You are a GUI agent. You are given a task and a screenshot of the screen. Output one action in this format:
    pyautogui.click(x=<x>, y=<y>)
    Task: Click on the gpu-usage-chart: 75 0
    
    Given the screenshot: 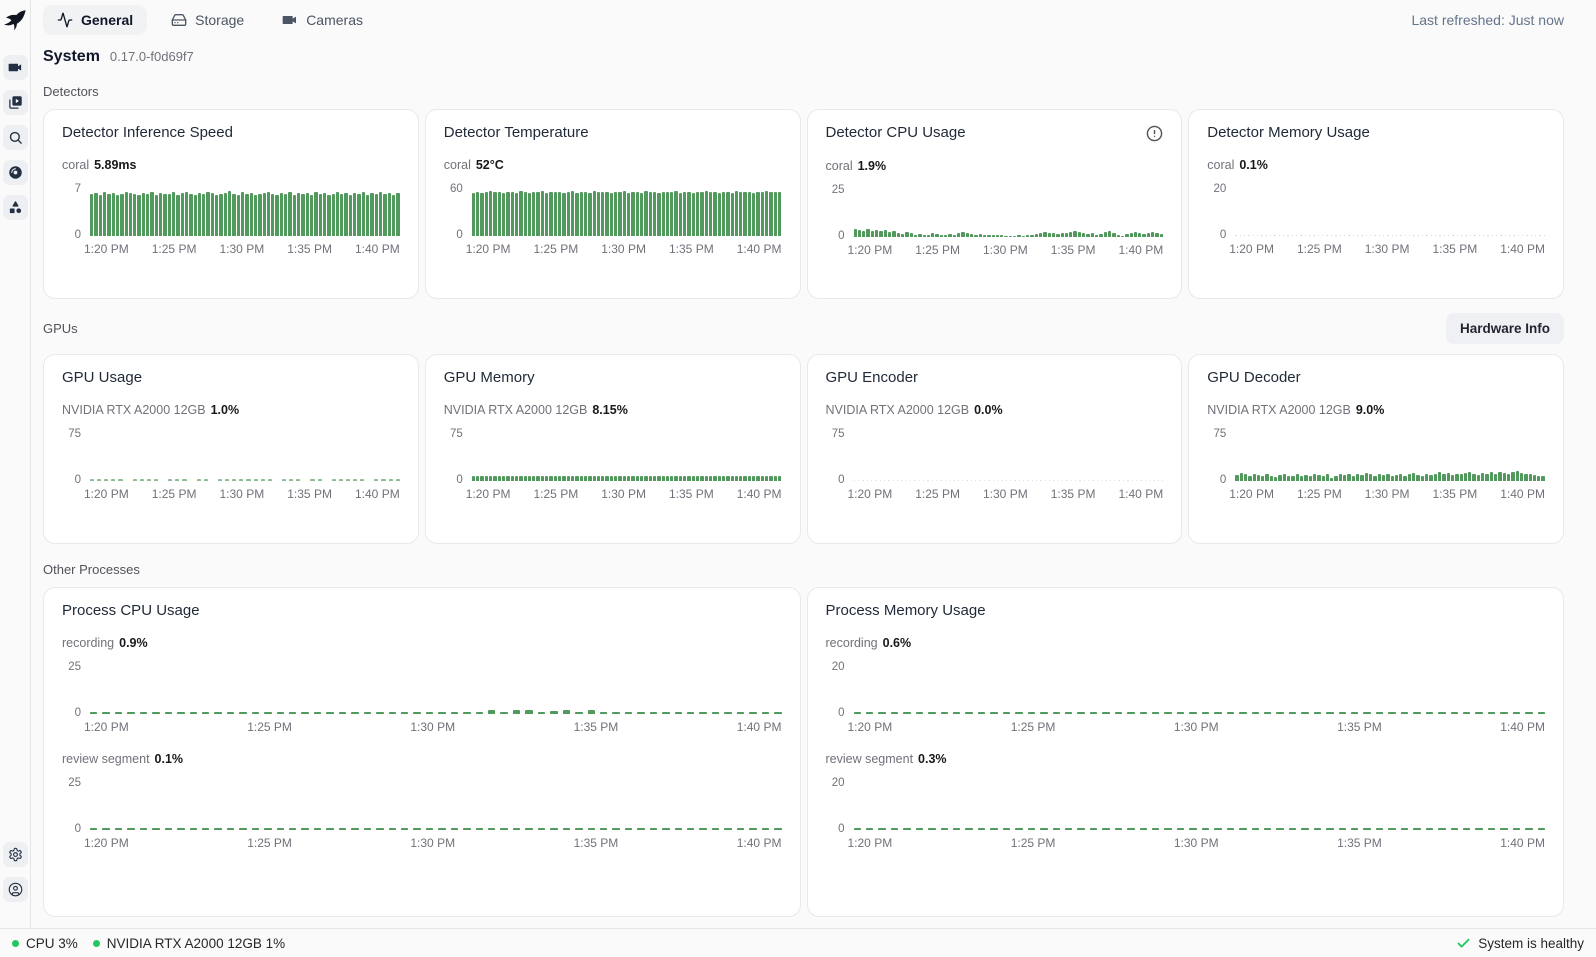 What is the action you would take?
    pyautogui.click(x=231, y=457)
    